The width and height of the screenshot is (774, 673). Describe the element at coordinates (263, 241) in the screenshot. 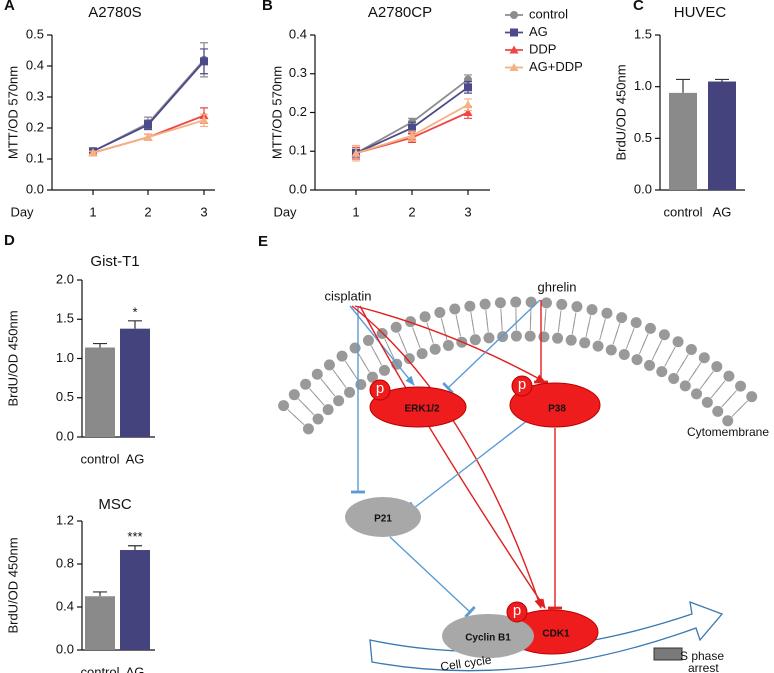

I see `panel-letter: E` at that location.